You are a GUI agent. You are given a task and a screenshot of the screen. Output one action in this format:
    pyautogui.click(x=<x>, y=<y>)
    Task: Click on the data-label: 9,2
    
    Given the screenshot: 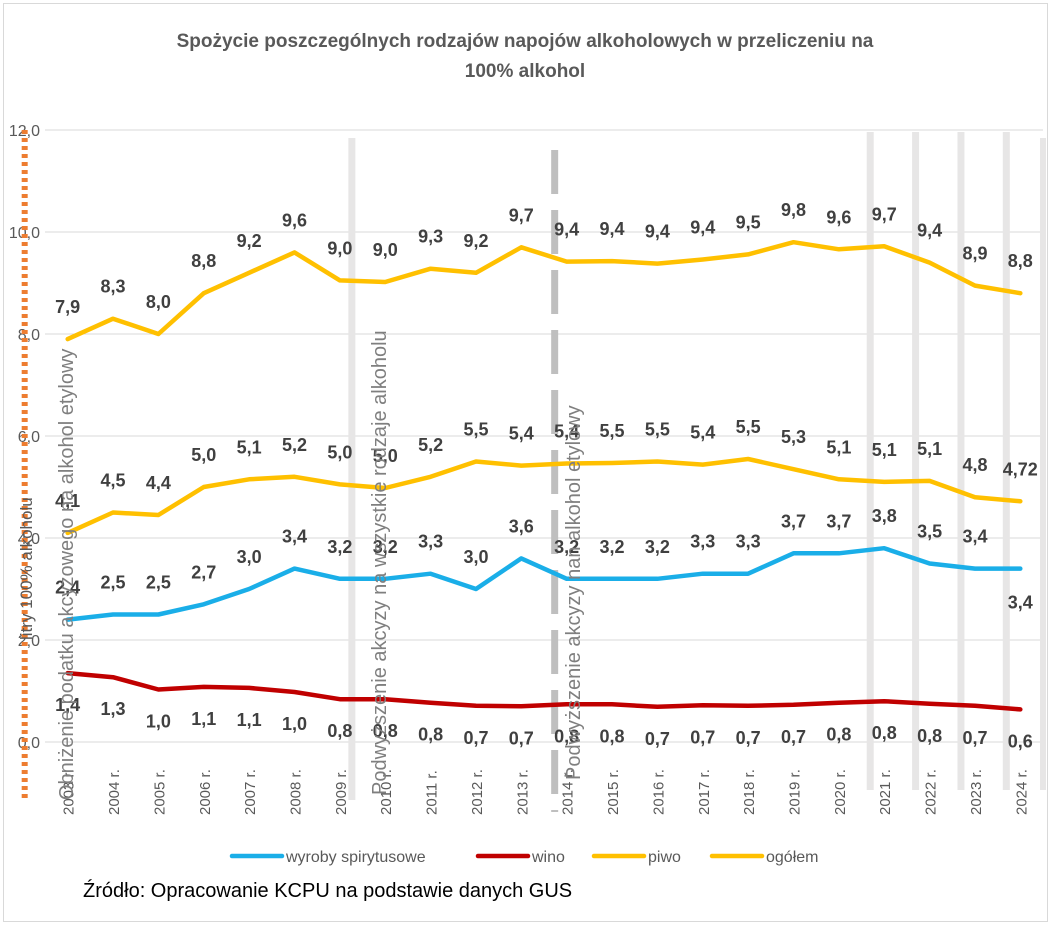 What is the action you would take?
    pyautogui.click(x=249, y=241)
    